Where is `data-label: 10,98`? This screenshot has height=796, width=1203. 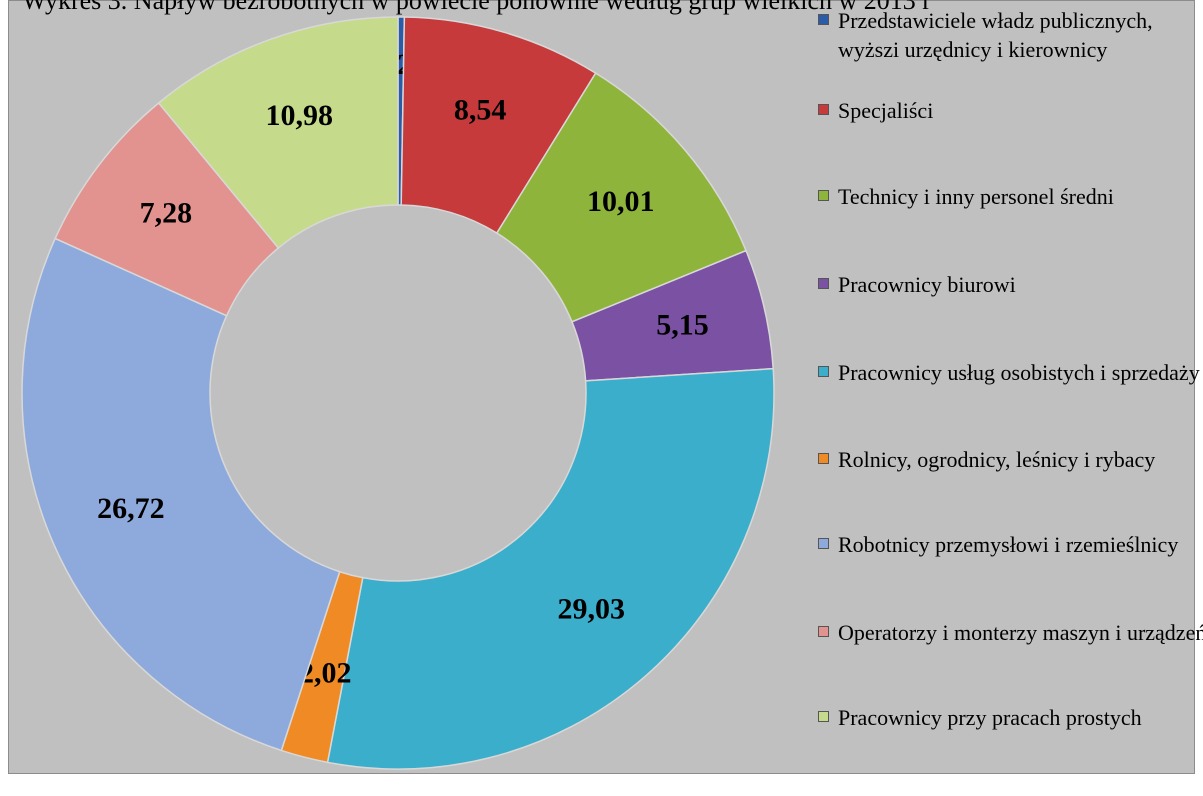
data-label: 10,98 is located at coordinates (300, 115).